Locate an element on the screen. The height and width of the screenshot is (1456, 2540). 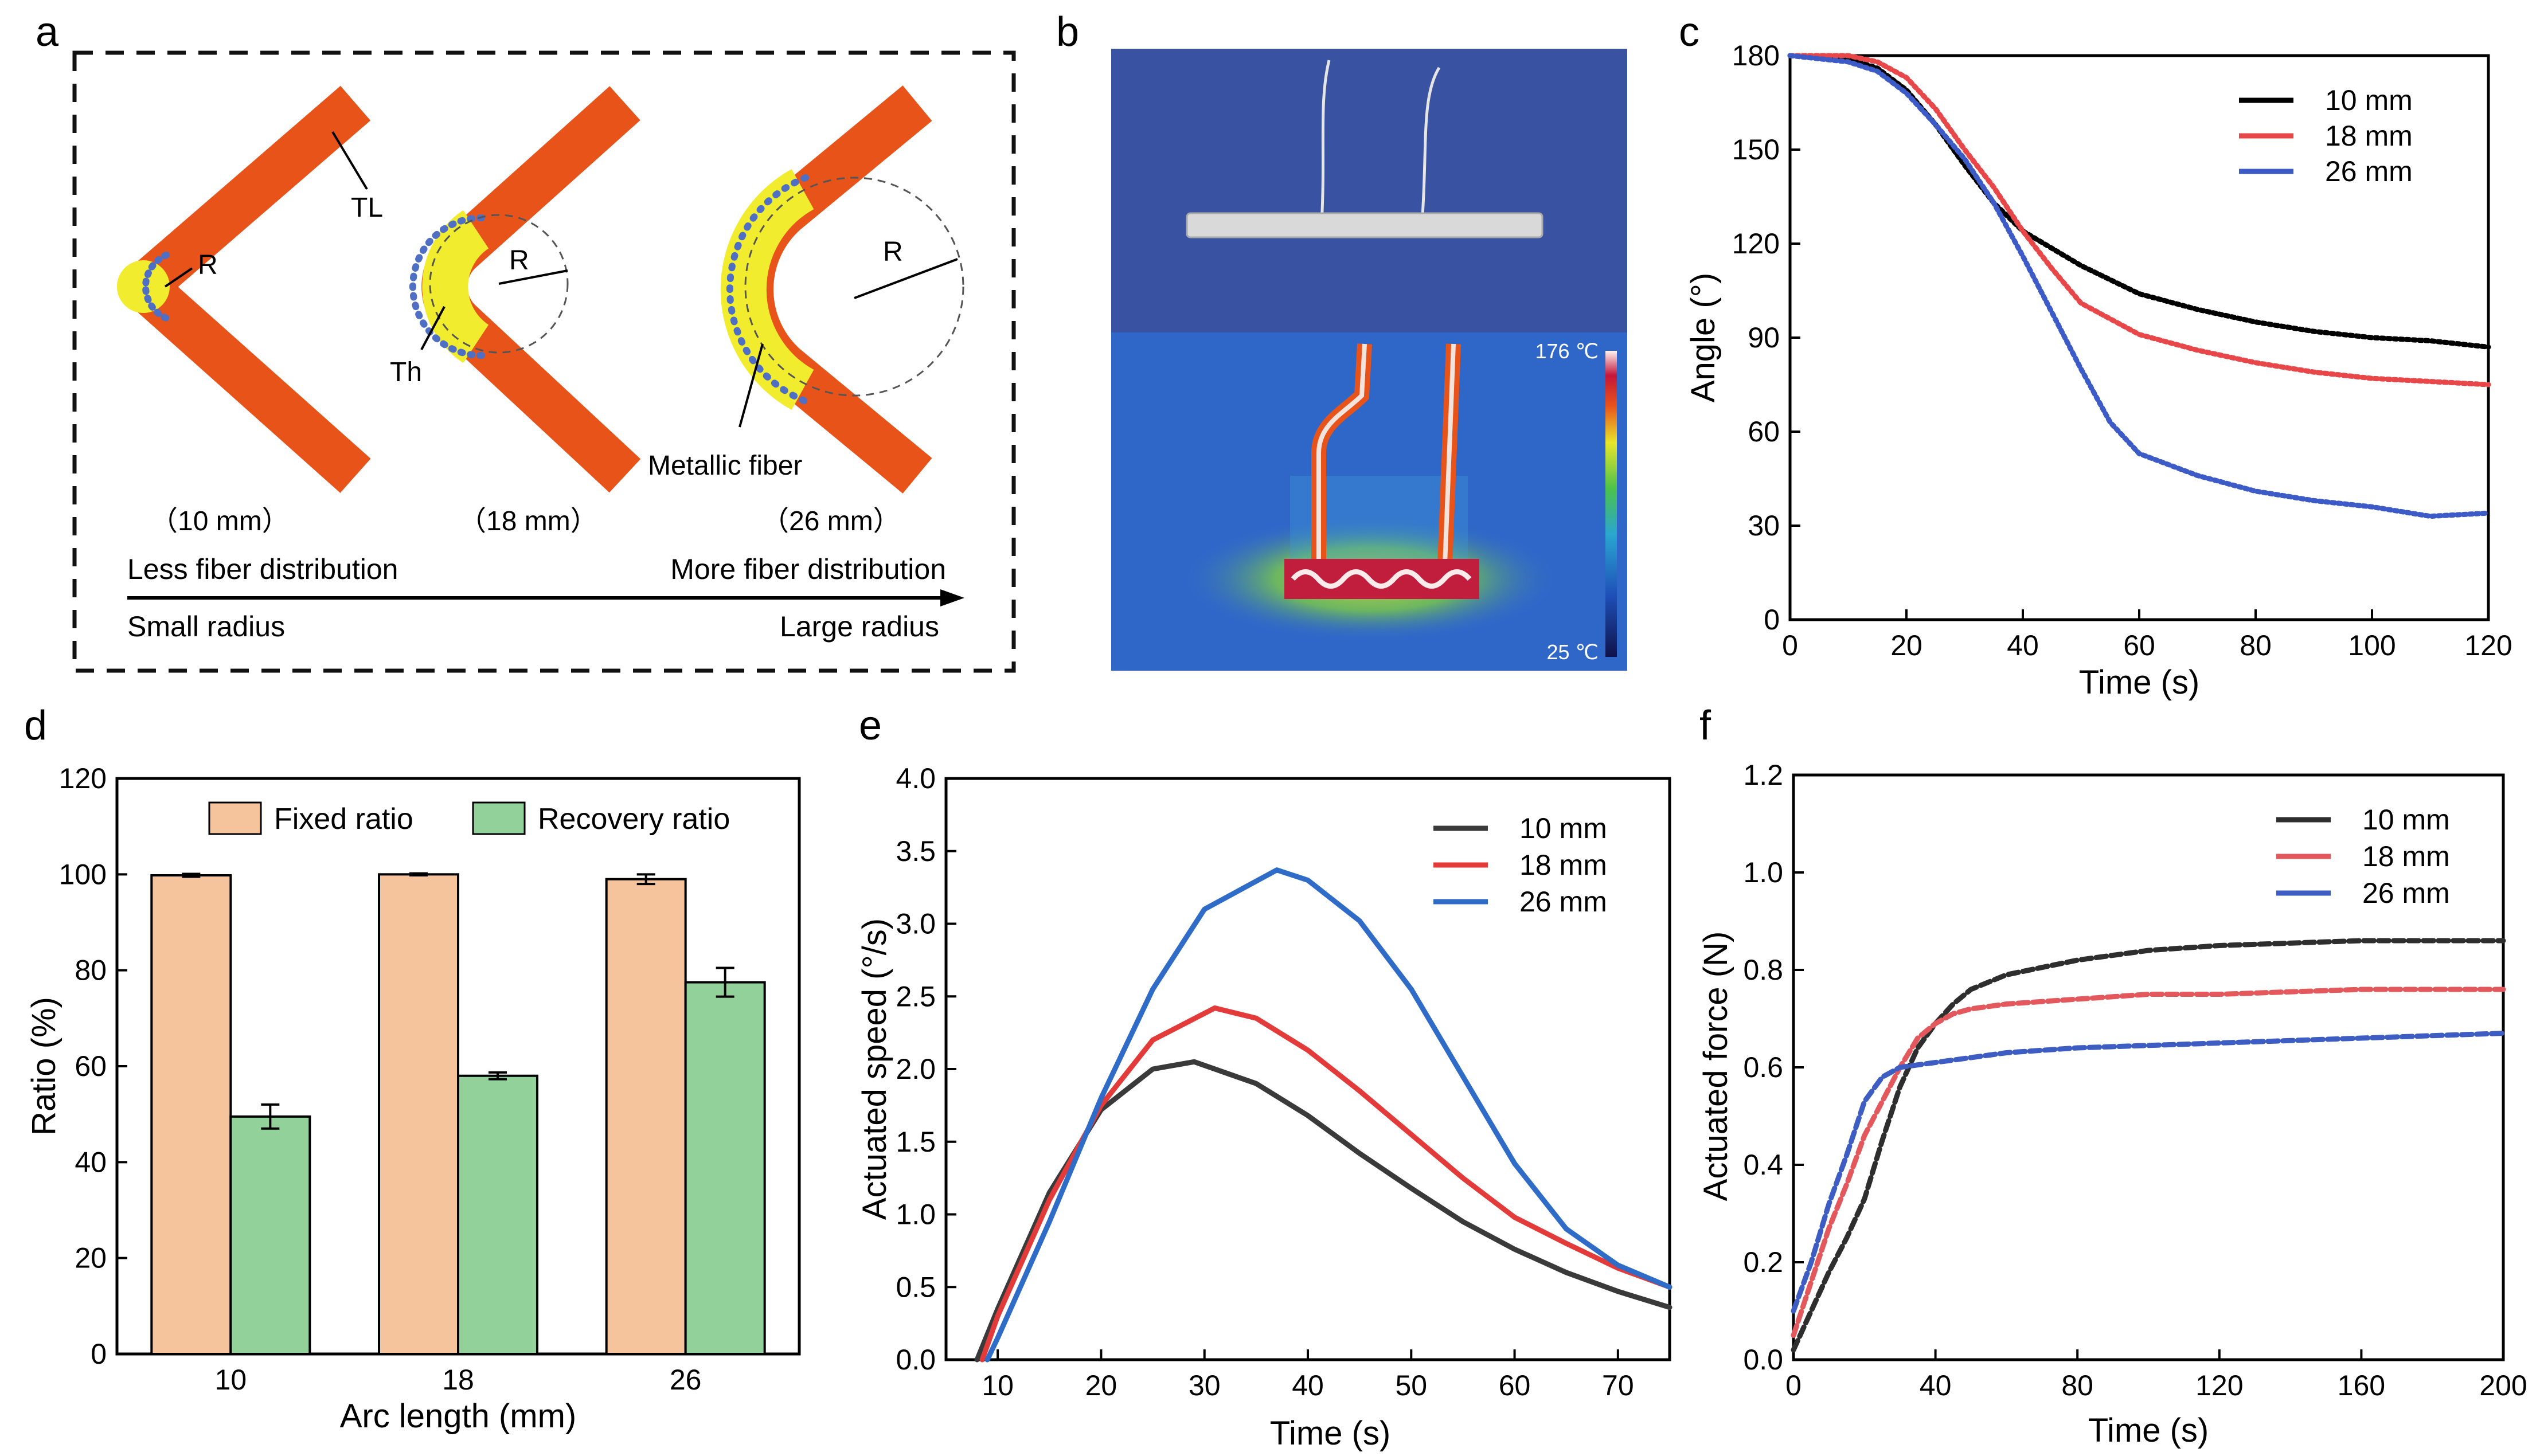
c-xtick-label-4: 80 is located at coordinates (2256, 645).